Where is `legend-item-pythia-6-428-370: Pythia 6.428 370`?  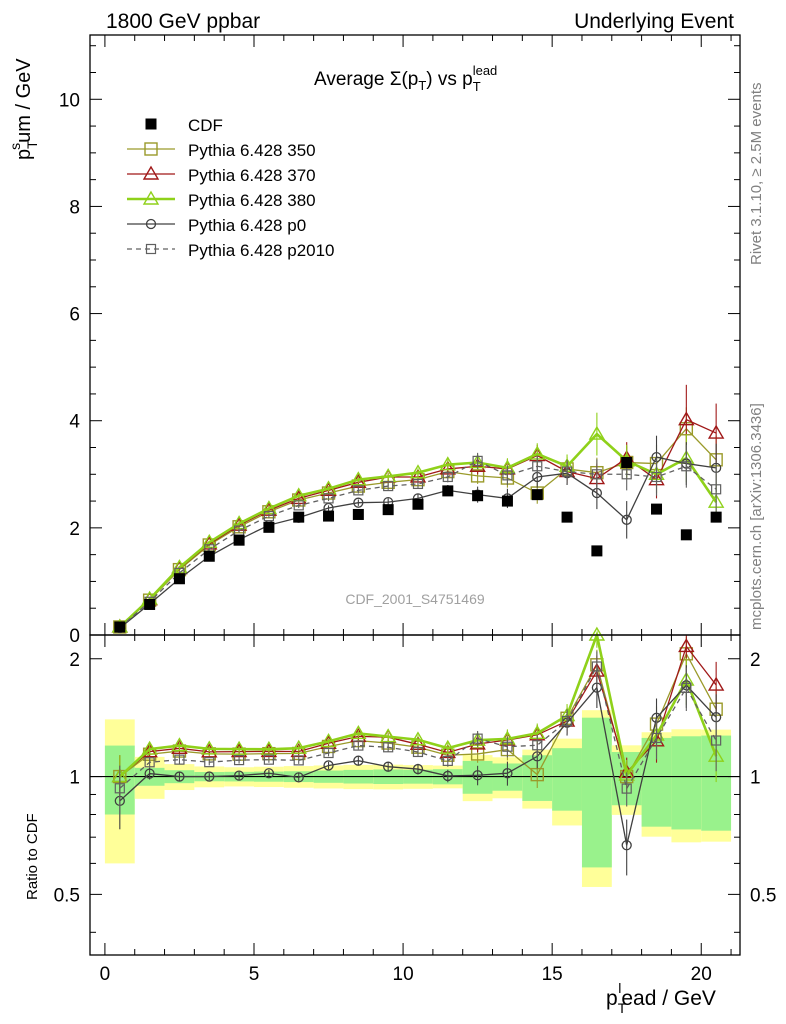
legend-item-pythia-6-428-370: Pythia 6.428 370 is located at coordinates (221, 175).